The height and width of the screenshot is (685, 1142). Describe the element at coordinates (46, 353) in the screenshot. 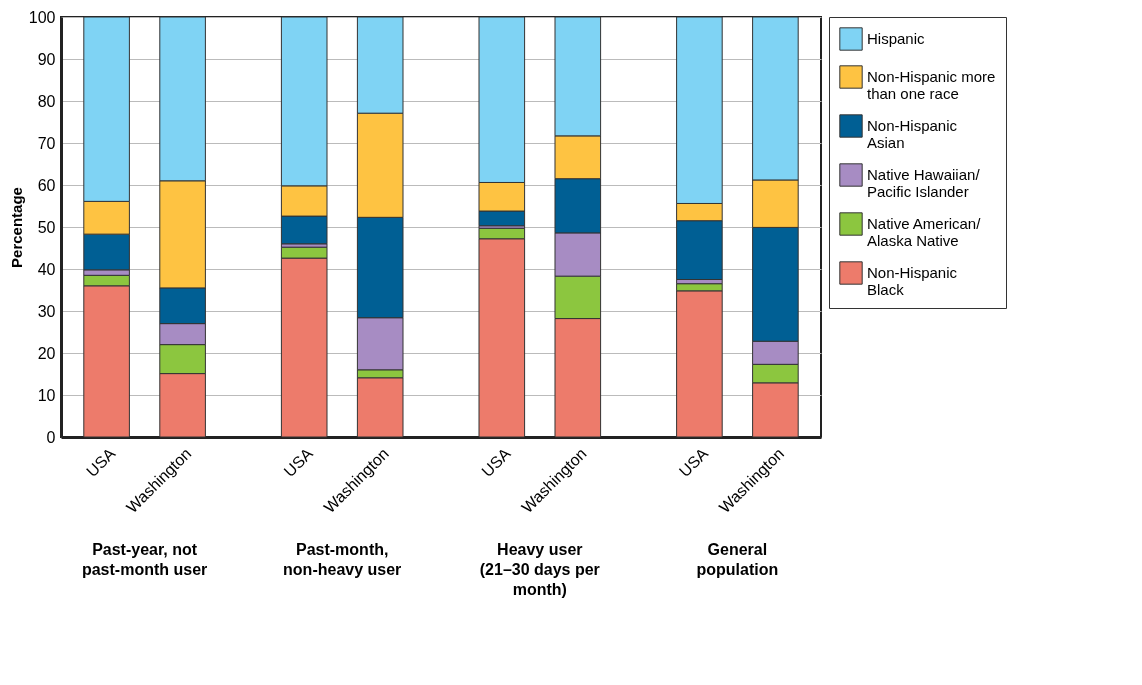

I see `y-tick-label: 20` at that location.